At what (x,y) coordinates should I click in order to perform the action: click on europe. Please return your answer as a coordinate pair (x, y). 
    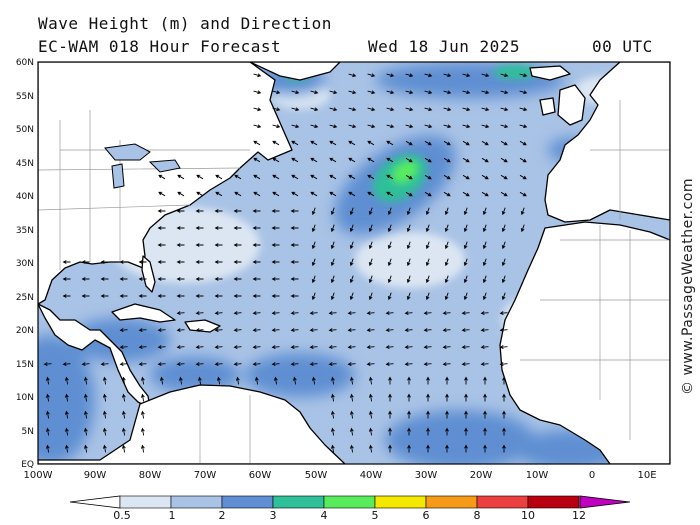
    Looking at the image, I should click on (607, 142).